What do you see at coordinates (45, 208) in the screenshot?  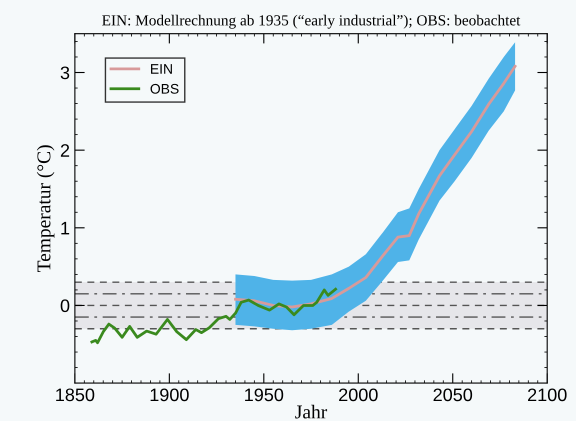 I see `y-axis-title: Temperatur (°C)` at bounding box center [45, 208].